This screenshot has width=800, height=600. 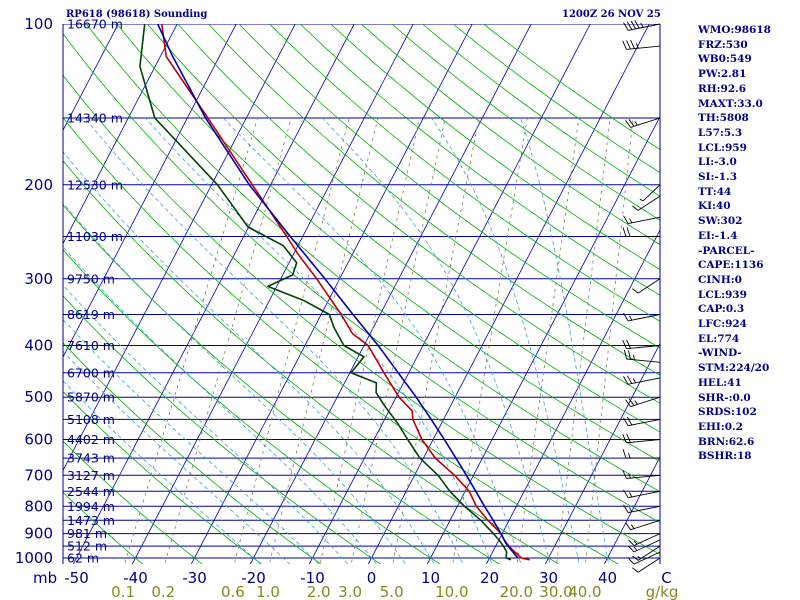 I want to click on height-label: 3743 m, so click(x=91, y=458).